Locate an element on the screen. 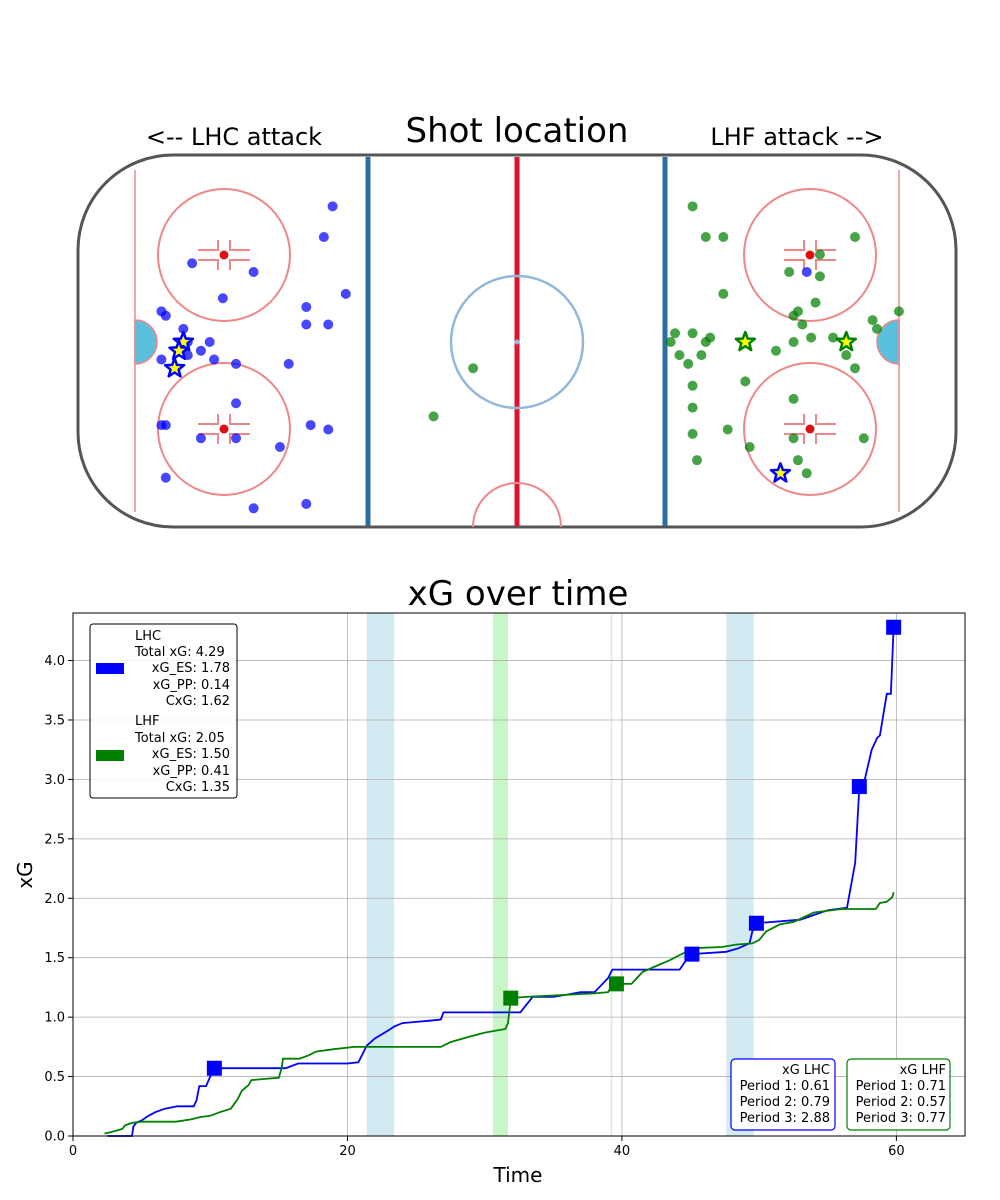 The height and width of the screenshot is (1200, 1000). period-box-lhf-p1: Period 1: 0.71 is located at coordinates (901, 1086).